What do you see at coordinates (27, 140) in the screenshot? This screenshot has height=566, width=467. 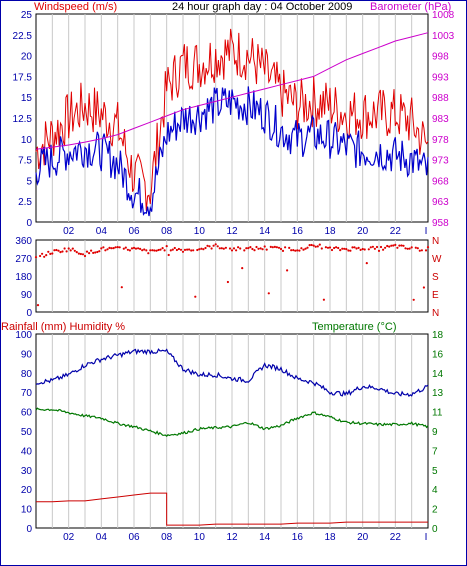 I see `windspeed-axis-tick-label: 10` at bounding box center [27, 140].